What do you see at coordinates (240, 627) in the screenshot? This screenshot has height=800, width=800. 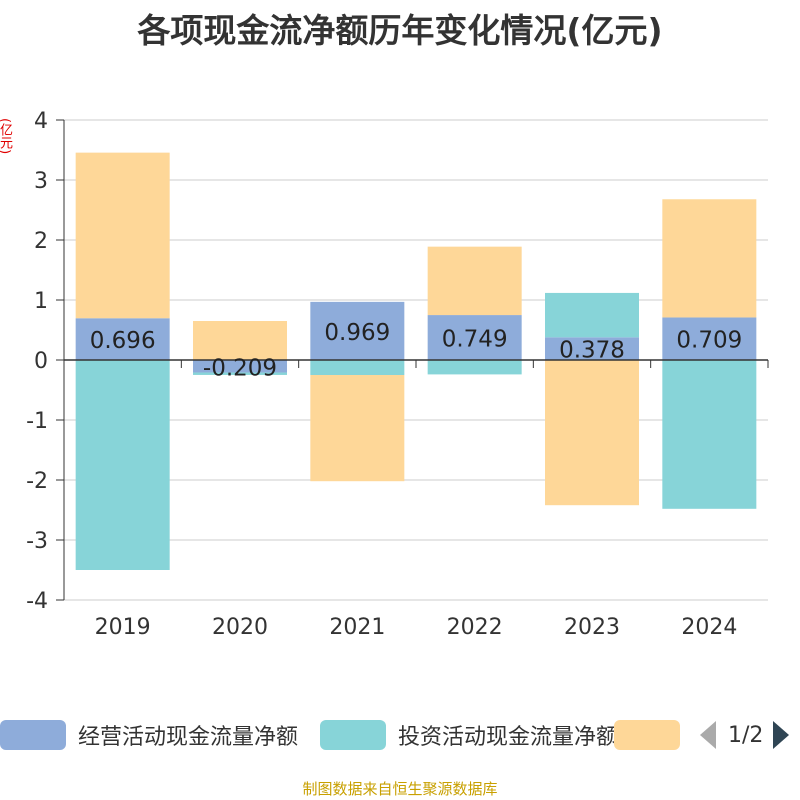 I see `x-tick-label: 2020` at bounding box center [240, 627].